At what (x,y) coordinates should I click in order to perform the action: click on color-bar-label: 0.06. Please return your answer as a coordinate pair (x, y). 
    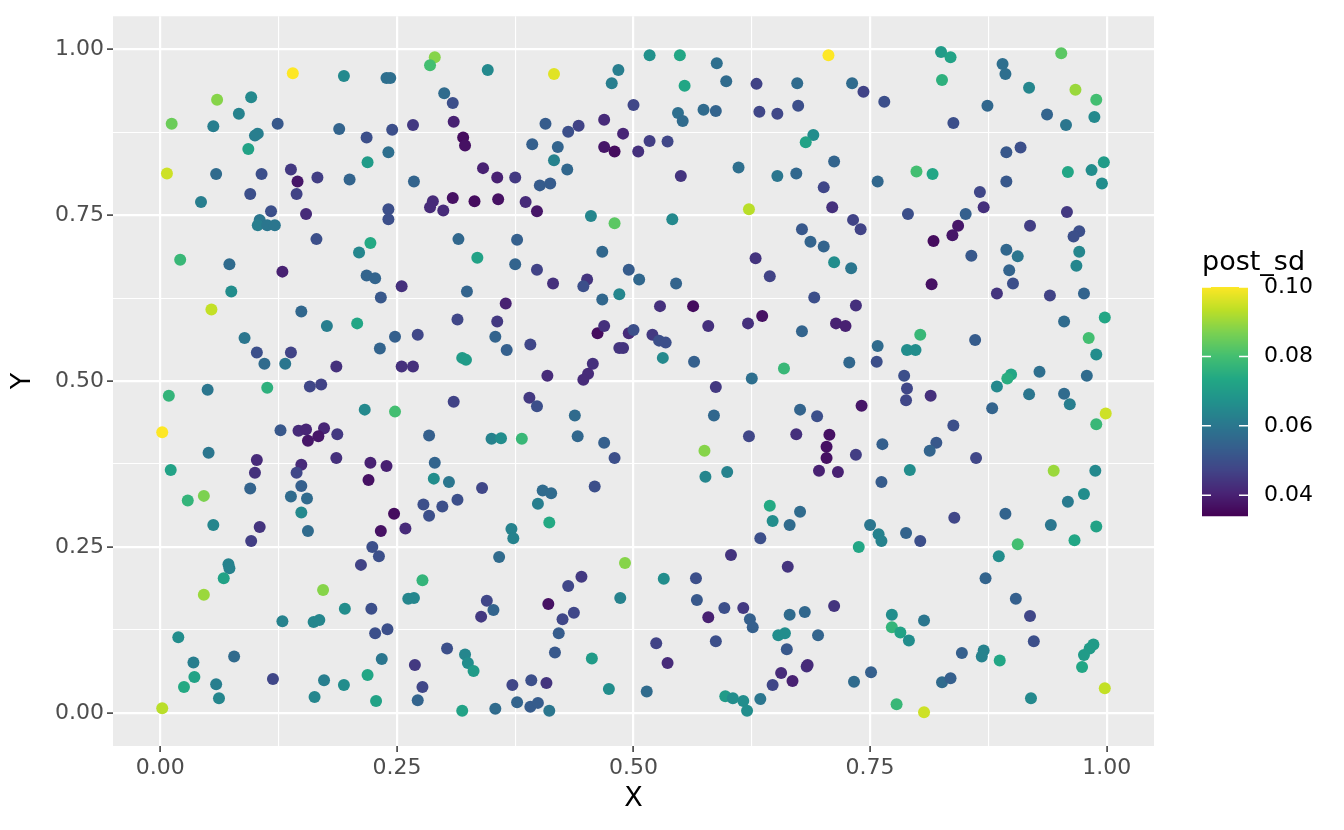
    Looking at the image, I should click on (1288, 424).